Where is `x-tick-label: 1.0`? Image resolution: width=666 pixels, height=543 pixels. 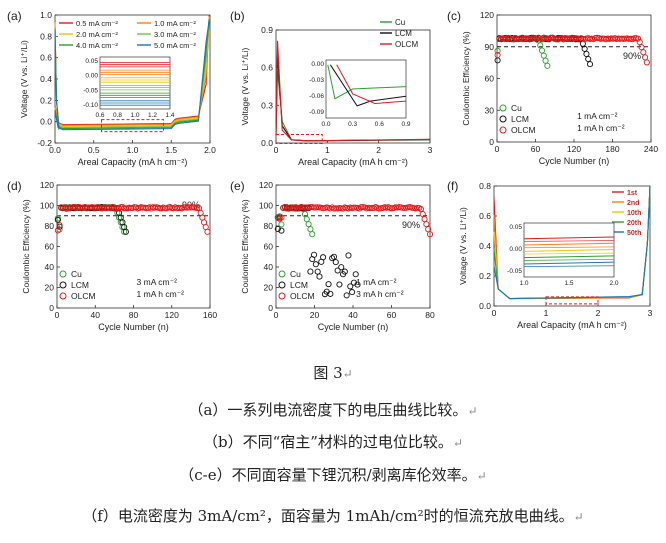 x-tick-label: 1.0 is located at coordinates (133, 150).